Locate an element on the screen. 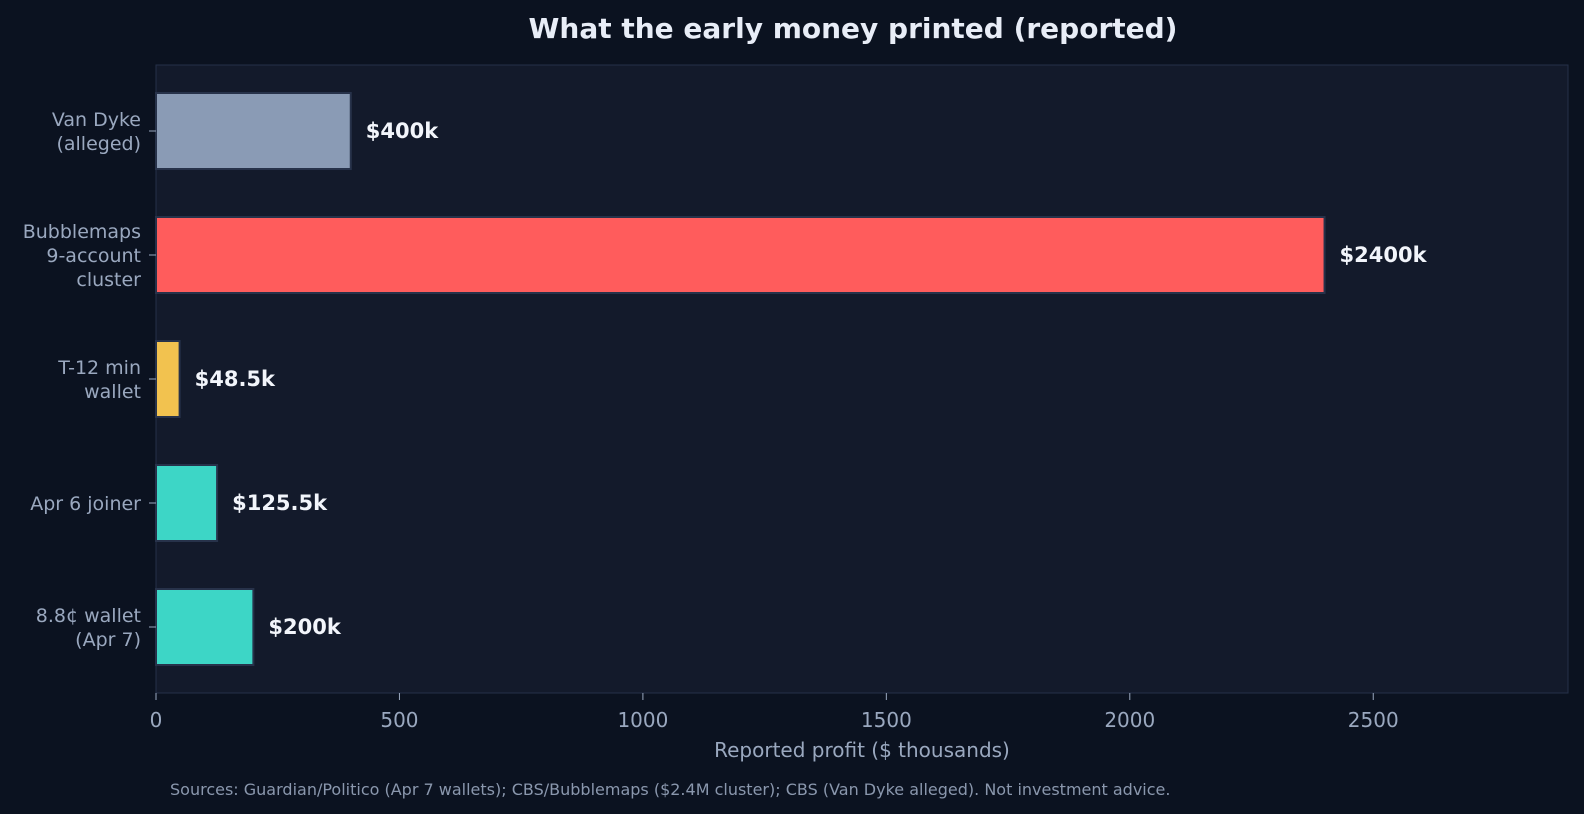 The image size is (1584, 814). x-axis: 0 500 1000 1500 2000 2500 is located at coordinates (774, 712).